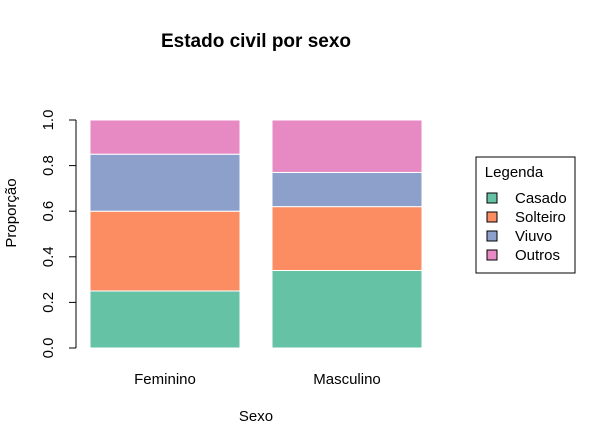 This screenshot has height=445, width=589. What do you see at coordinates (256, 41) in the screenshot?
I see `chart-title: Estado civil por sexo` at bounding box center [256, 41].